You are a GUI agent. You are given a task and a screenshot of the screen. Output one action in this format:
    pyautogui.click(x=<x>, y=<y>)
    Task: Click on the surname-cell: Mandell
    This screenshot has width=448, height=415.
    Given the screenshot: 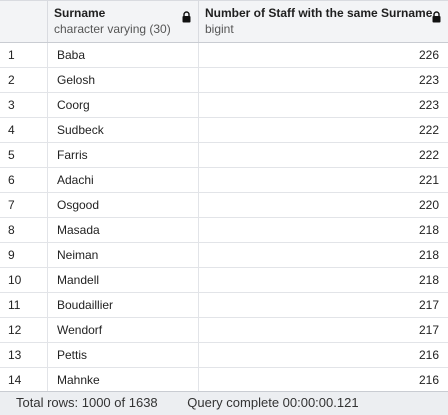 What is the action you would take?
    pyautogui.click(x=123, y=280)
    